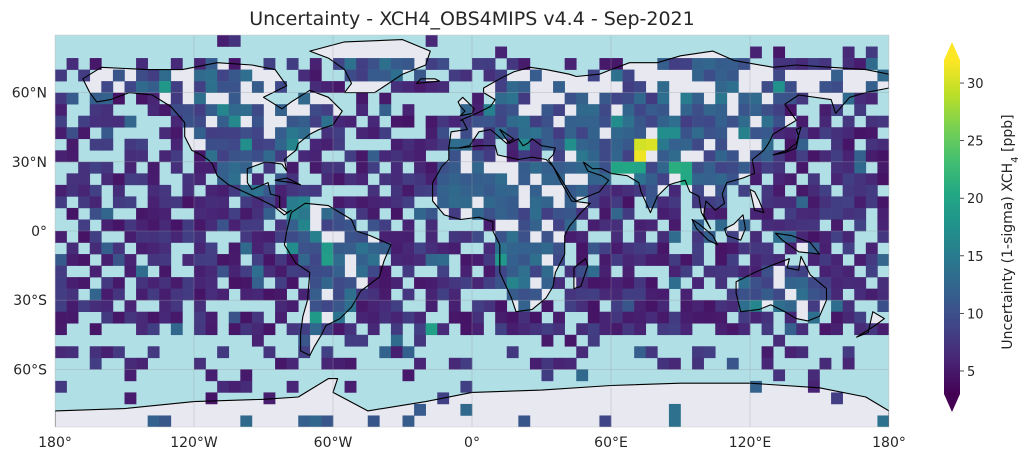 Image resolution: width=1027 pixels, height=461 pixels. What do you see at coordinates (29, 94) in the screenshot?
I see `y-tick-label: 60°N` at bounding box center [29, 94].